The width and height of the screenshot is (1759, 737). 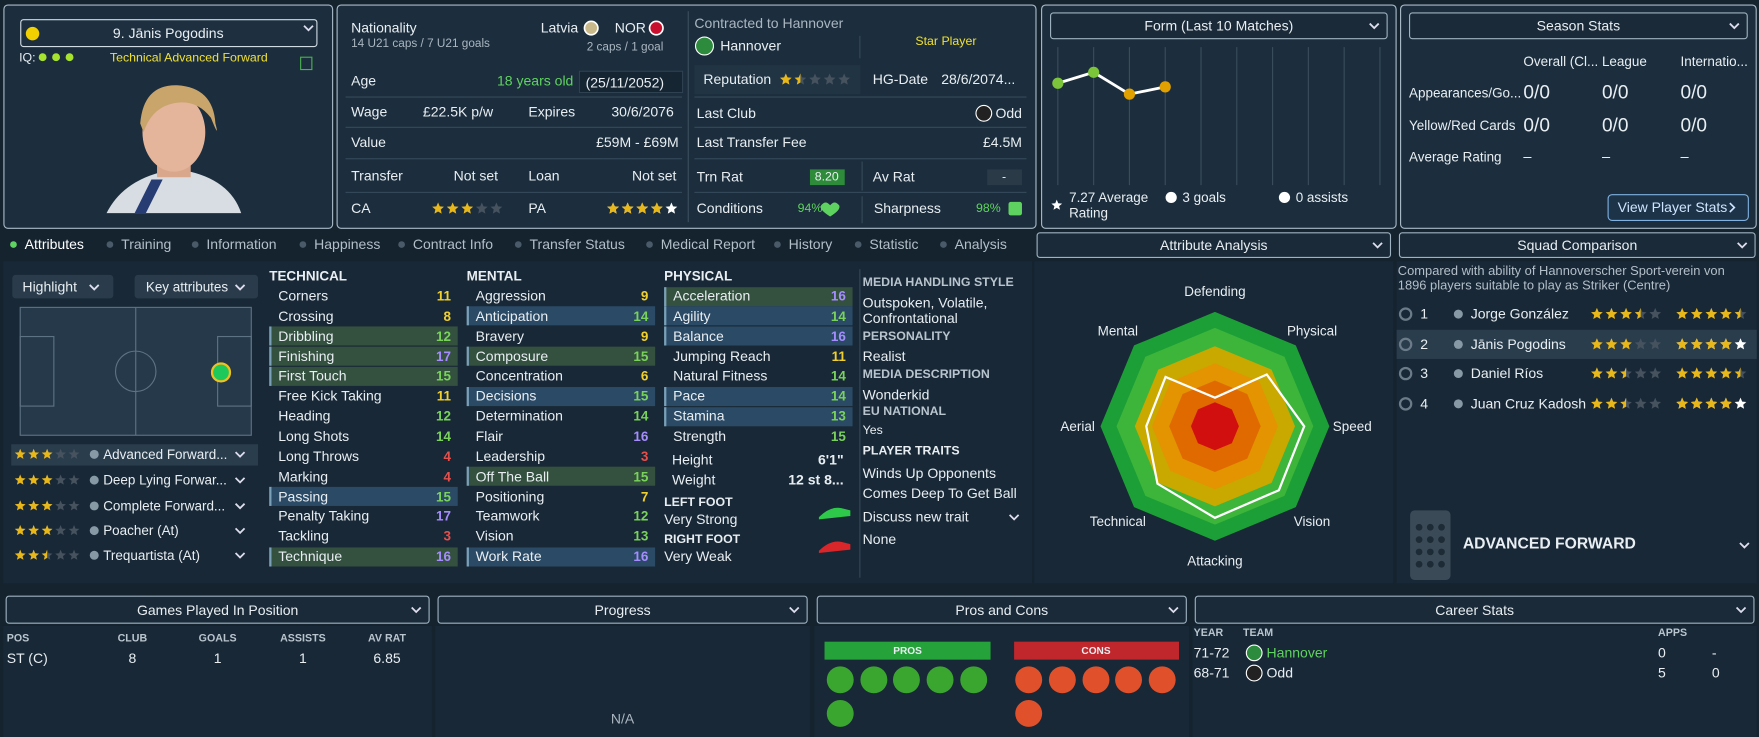 I want to click on attribute-name: First Touch, so click(x=312, y=376).